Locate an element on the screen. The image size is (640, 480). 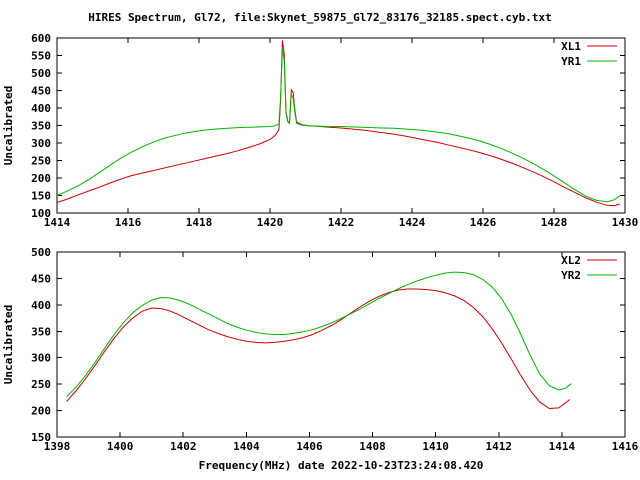
x-tick-label: 1422 is located at coordinates (341, 222).